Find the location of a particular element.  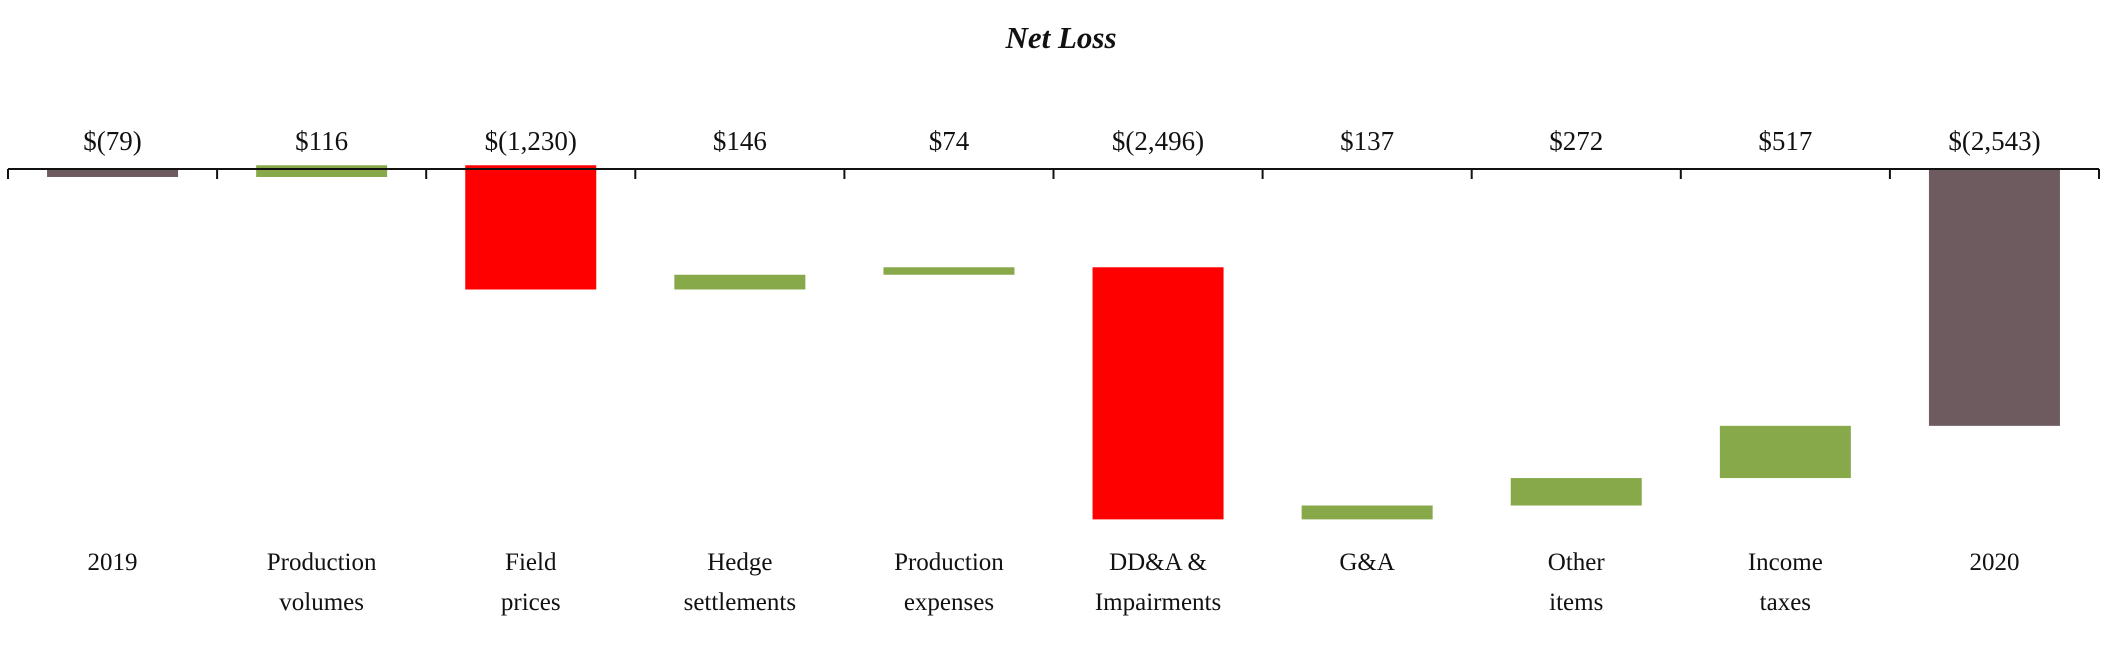

value-label: $272 is located at coordinates (1576, 141).